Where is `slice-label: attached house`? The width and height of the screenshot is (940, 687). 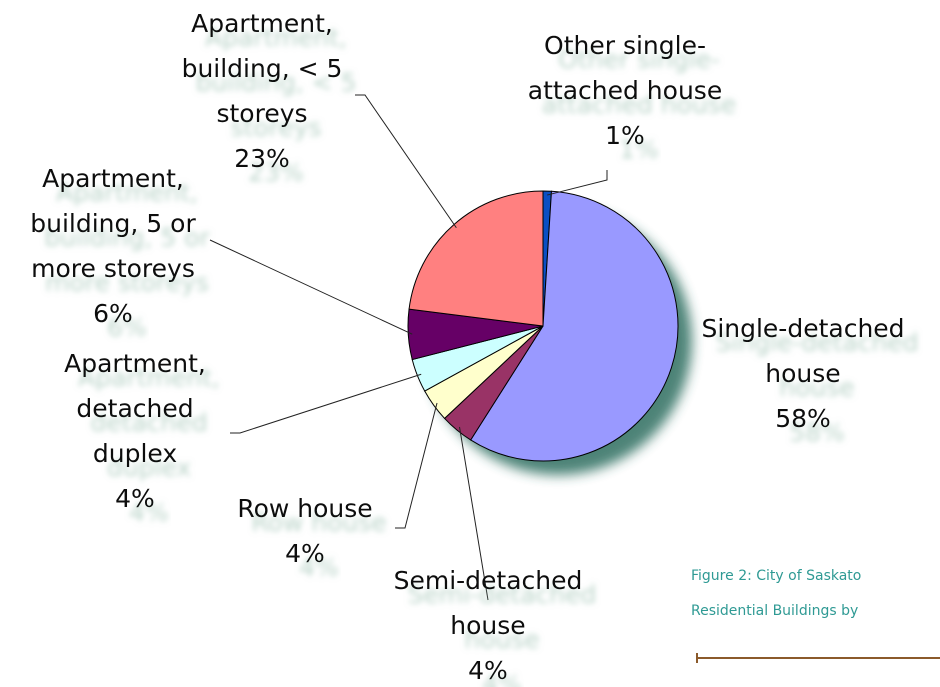
slice-label: attached house is located at coordinates (625, 90).